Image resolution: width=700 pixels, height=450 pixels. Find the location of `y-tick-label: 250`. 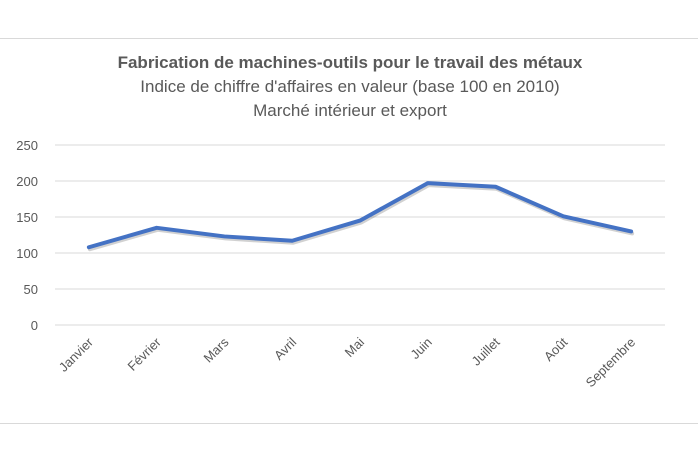

y-tick-label: 250 is located at coordinates (27, 145).